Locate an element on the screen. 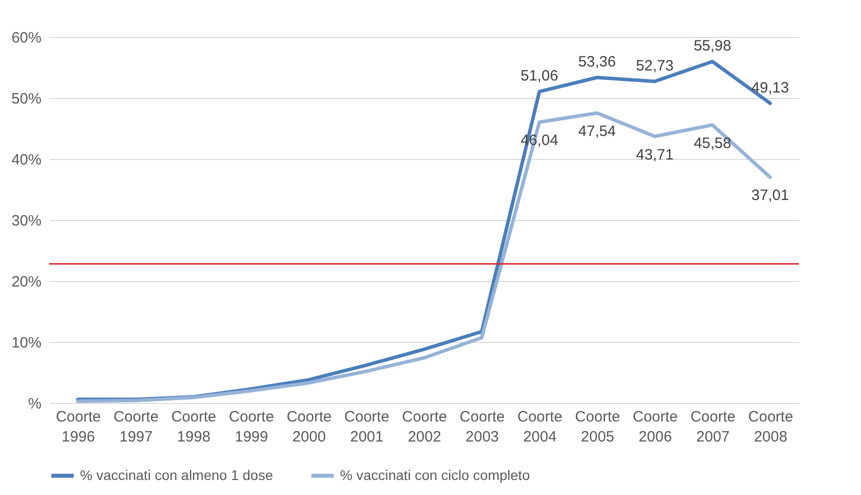 The height and width of the screenshot is (495, 861). y-tick-label: 20% is located at coordinates (26, 282).